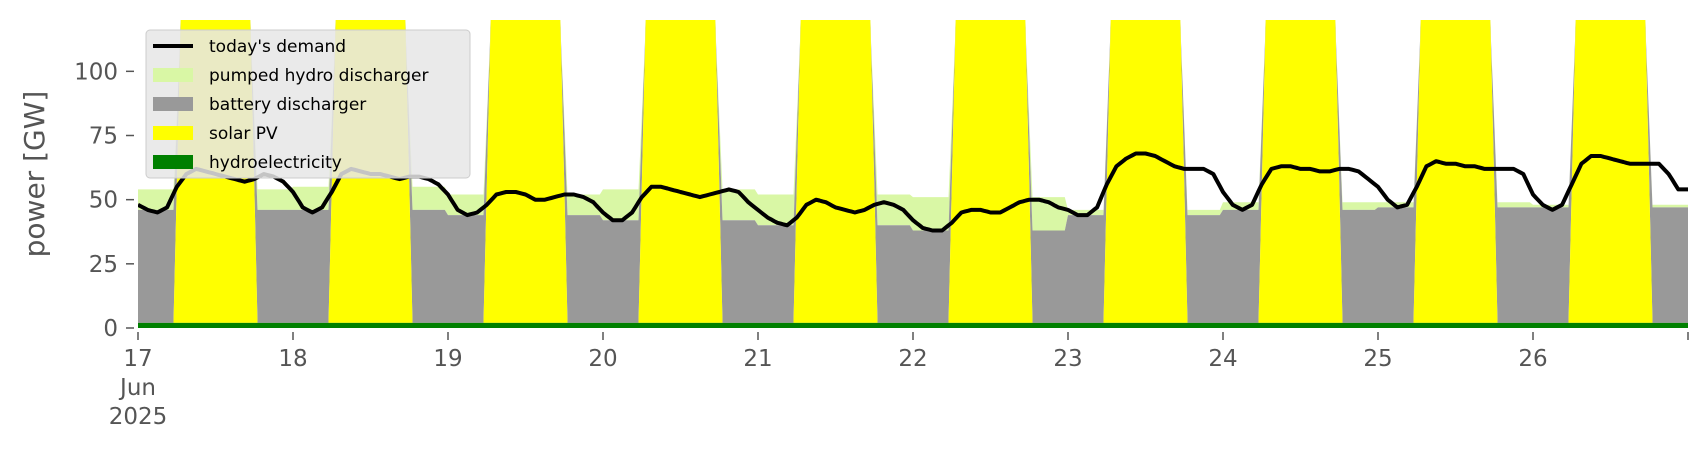  What do you see at coordinates (292, 359) in the screenshot?
I see `x-tick-label: 18` at bounding box center [292, 359].